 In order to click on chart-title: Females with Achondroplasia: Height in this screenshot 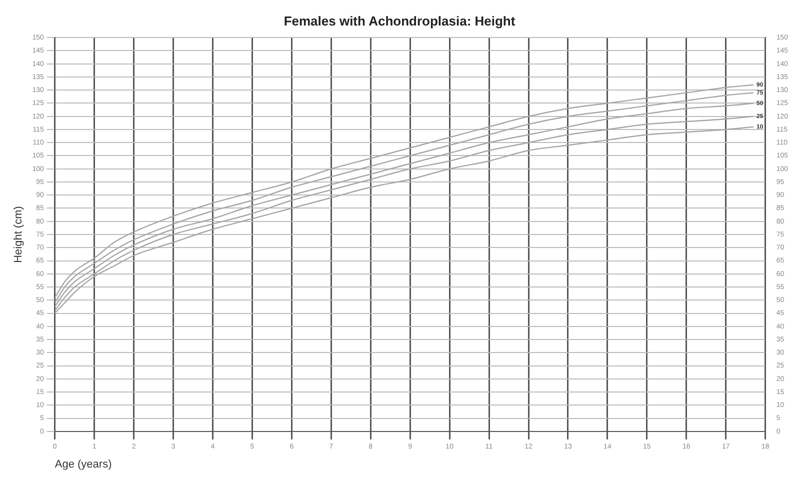, I will do `click(400, 20)`.